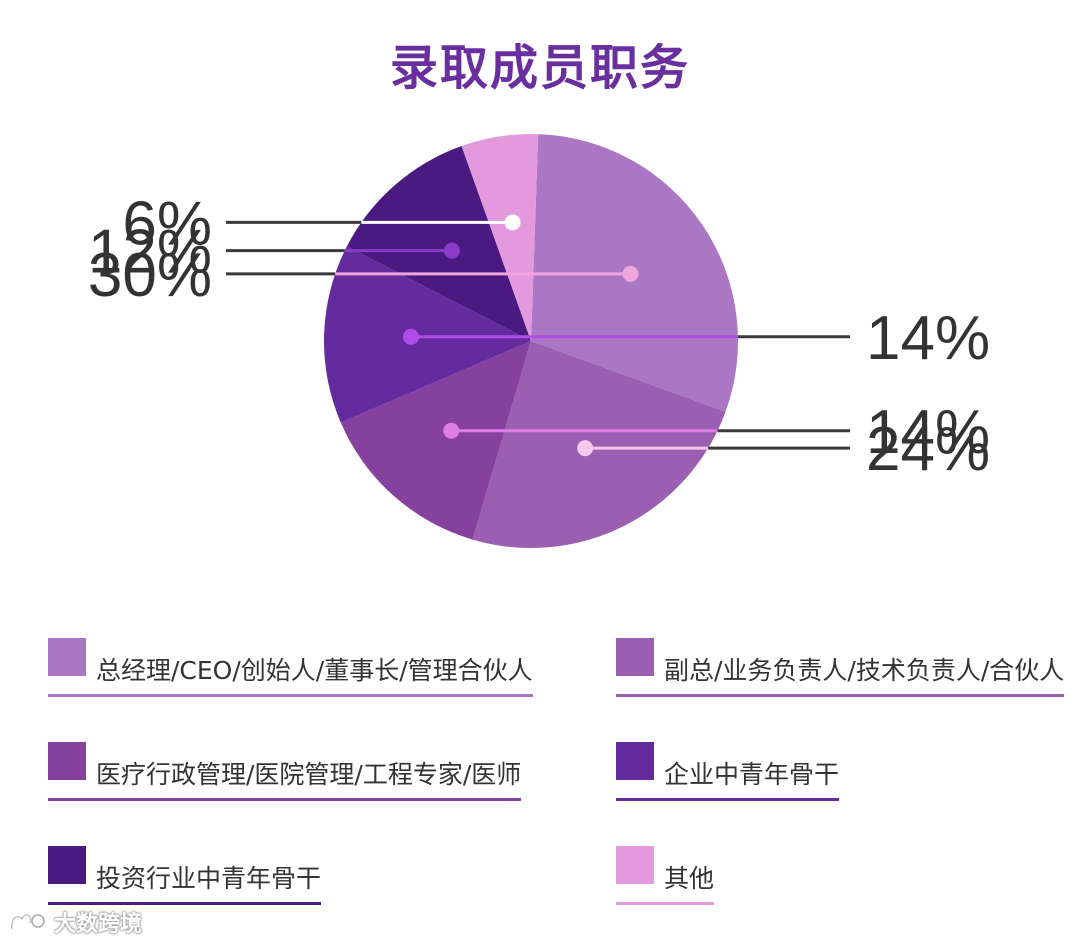 This screenshot has width=1080, height=944. Describe the element at coordinates (864, 670) in the screenshot. I see `legend-label: 副总/业务负责人/技术负责人/合伙人` at that location.